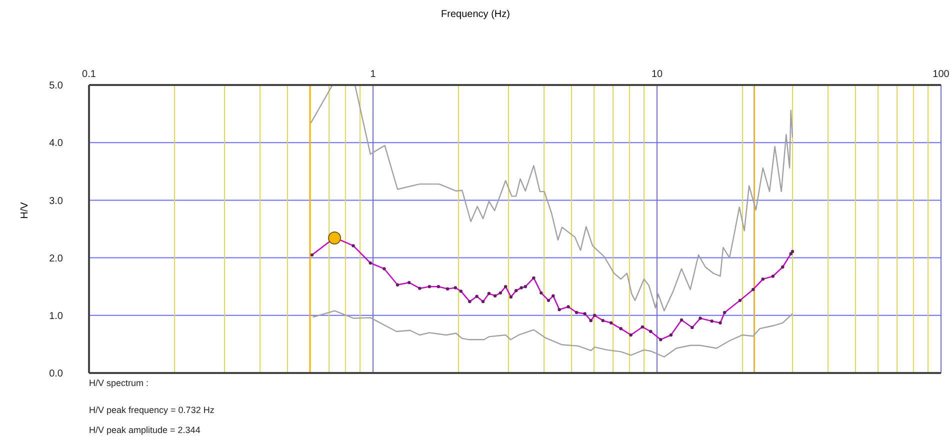  What do you see at coordinates (56, 258) in the screenshot?
I see `y-tick-label: 2.0` at bounding box center [56, 258].